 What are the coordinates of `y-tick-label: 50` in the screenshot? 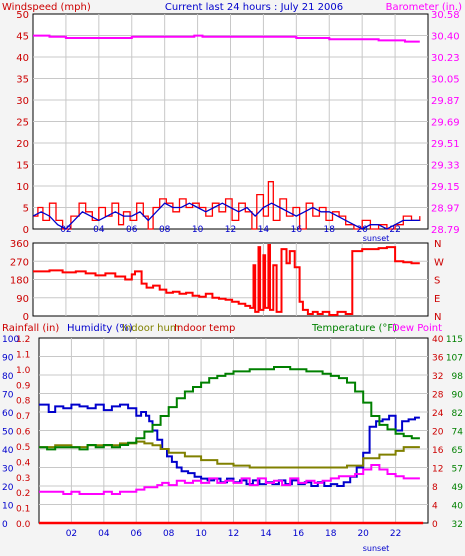 It's located at (8, 433).